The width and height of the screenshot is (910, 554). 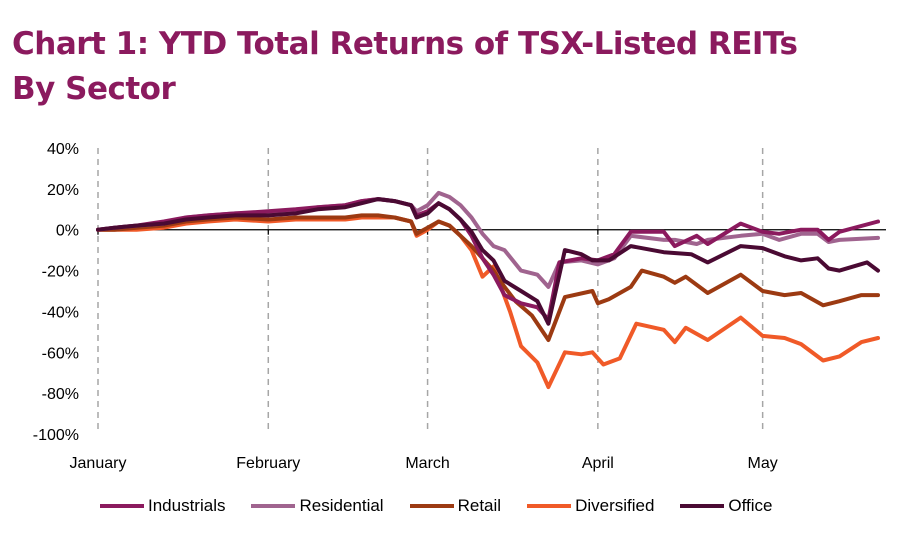 What do you see at coordinates (763, 463) in the screenshot?
I see `x-tick-label: May` at bounding box center [763, 463].